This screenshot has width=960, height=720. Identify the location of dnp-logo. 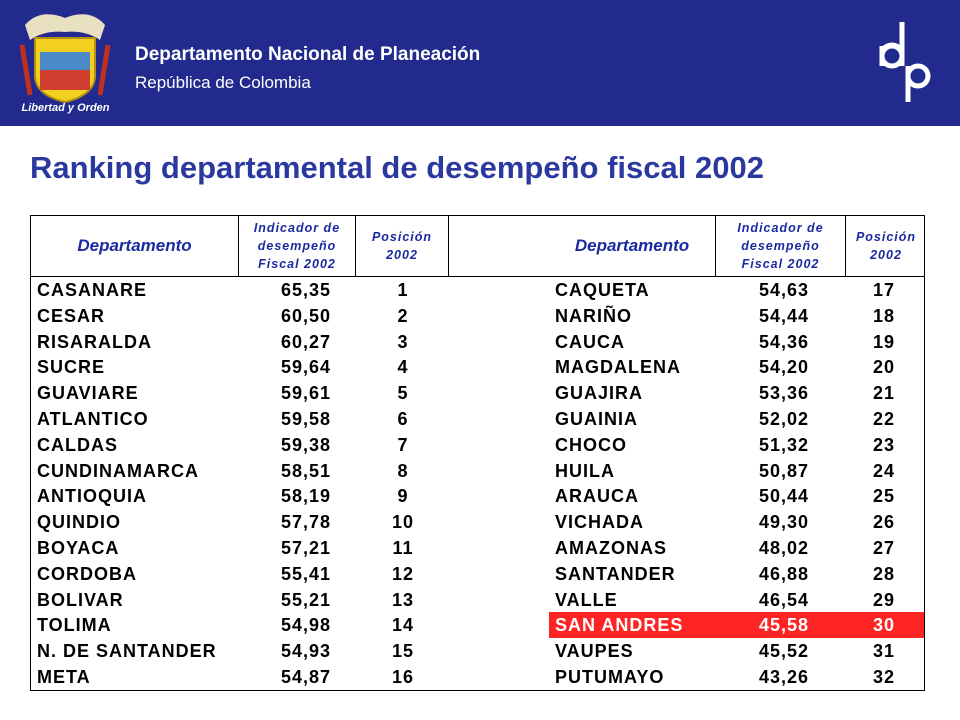
(905, 62).